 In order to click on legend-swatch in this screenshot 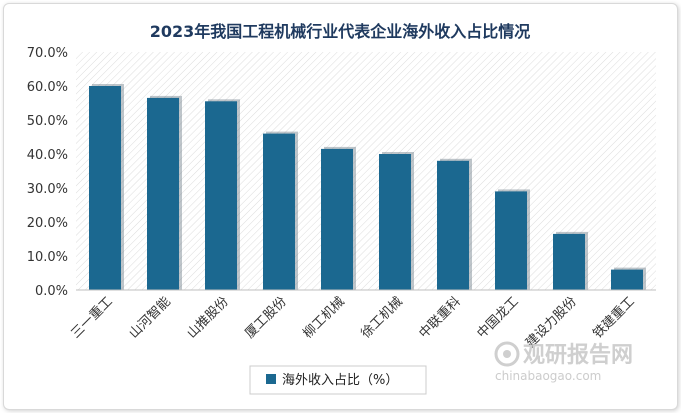, I will do `click(271, 379)`.